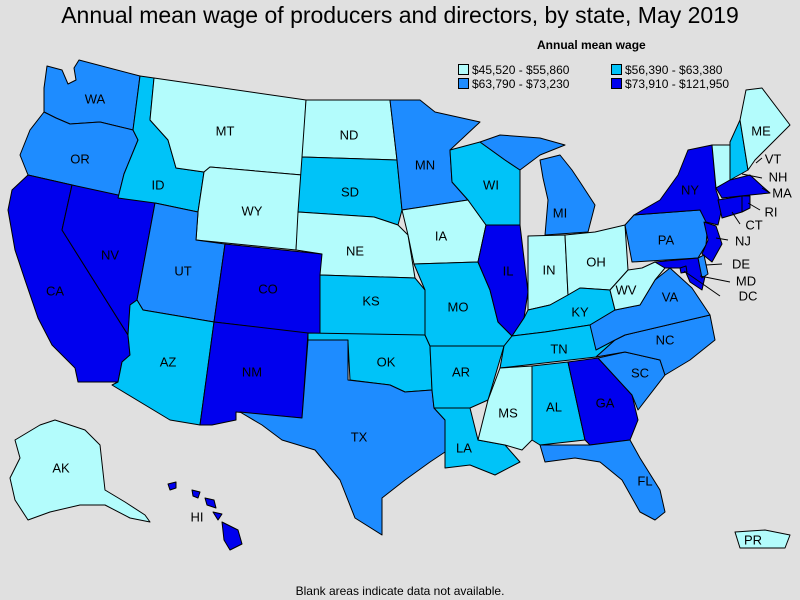  Describe the element at coordinates (766, 190) in the screenshot. I see `leader-ma` at that location.